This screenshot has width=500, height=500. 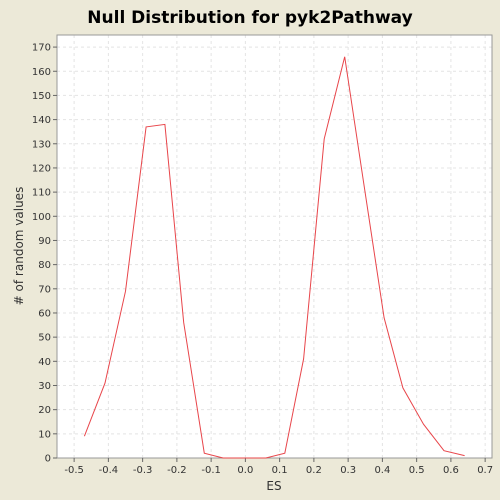 What do you see at coordinates (41, 72) in the screenshot?
I see `y-tick-label: 160` at bounding box center [41, 72].